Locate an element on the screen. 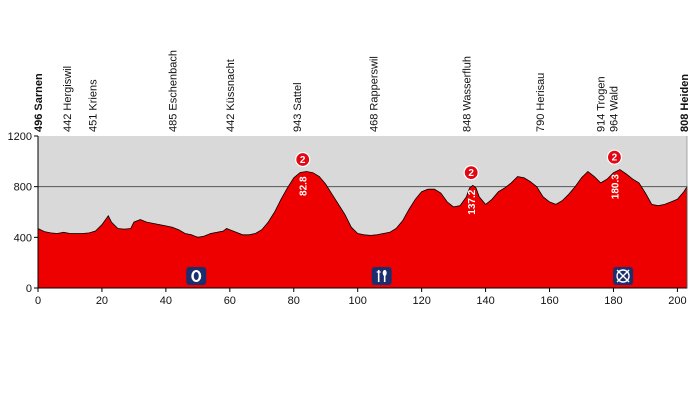 Image resolution: width=700 pixels, height=400 pixels. x-tick-label: 160 is located at coordinates (549, 301).